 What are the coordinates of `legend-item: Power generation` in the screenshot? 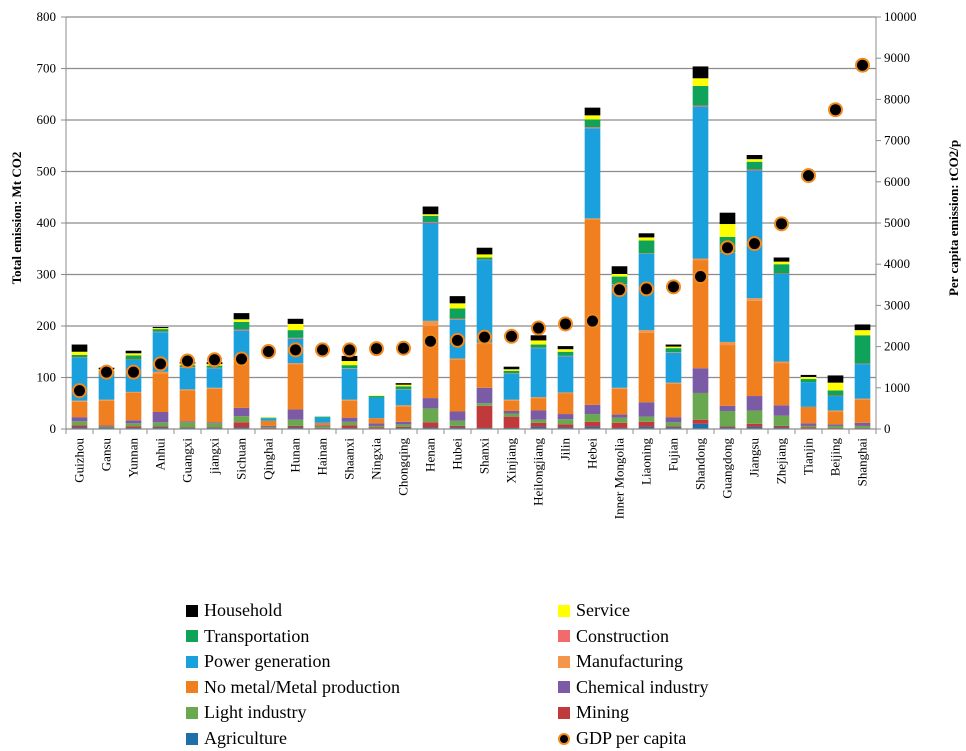 It's located at (258, 661).